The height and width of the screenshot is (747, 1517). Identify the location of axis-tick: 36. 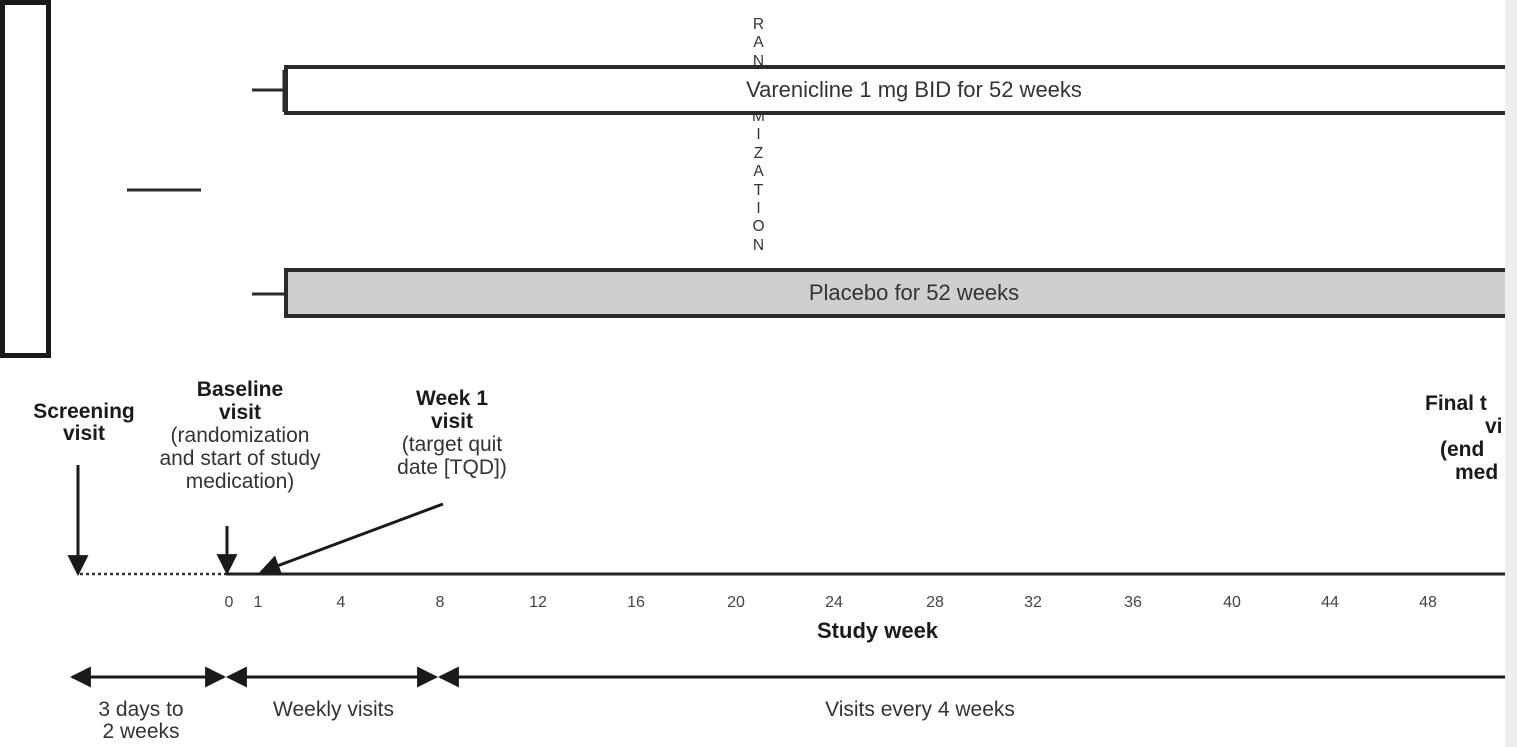
(1133, 602).